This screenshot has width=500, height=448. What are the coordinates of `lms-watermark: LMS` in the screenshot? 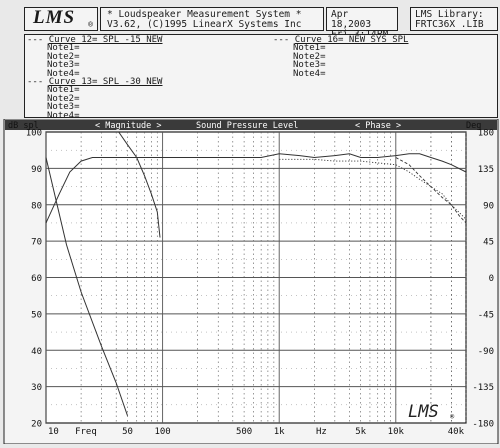 It's located at (423, 412).